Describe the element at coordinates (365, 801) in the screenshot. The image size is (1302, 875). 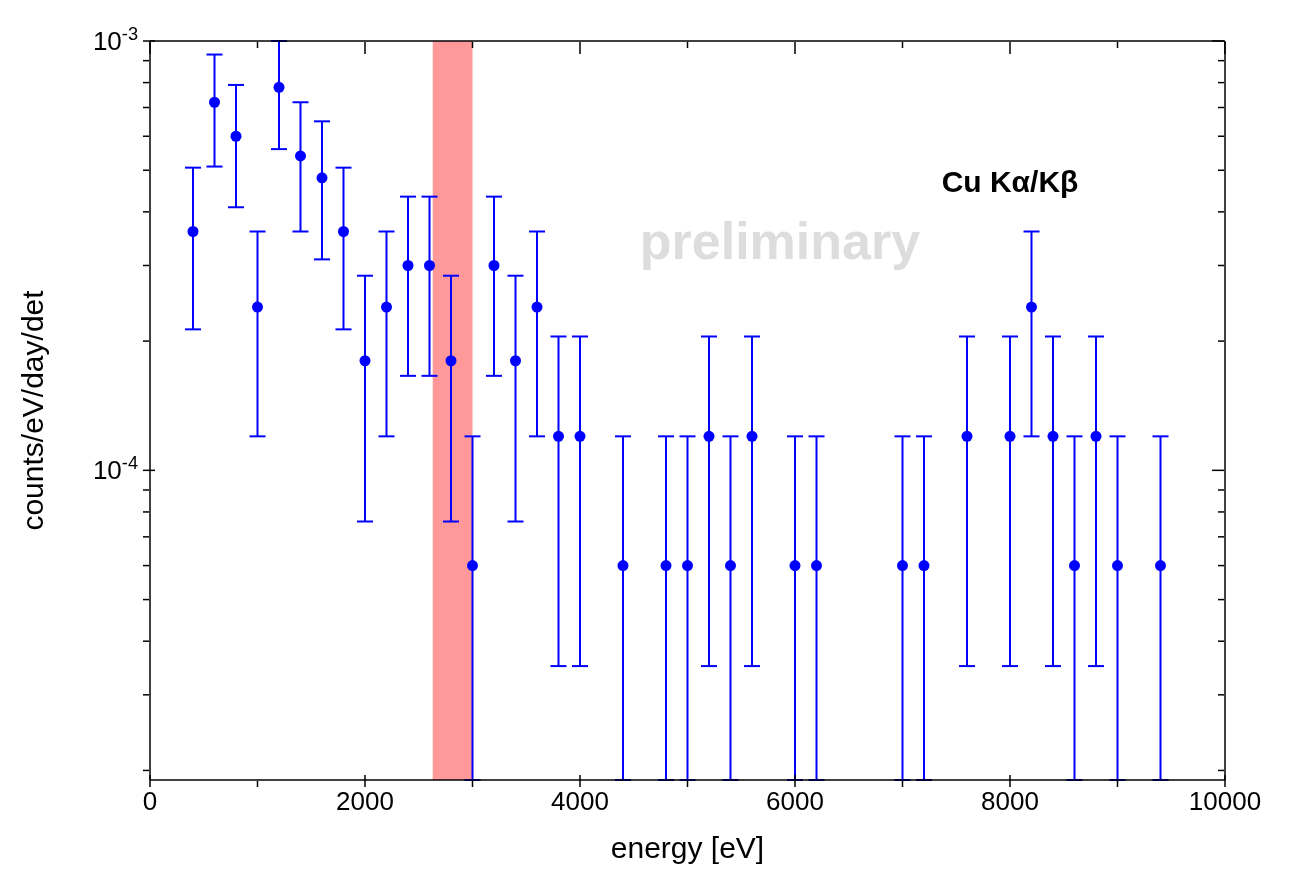
I see `x-tick-label: 2000` at that location.